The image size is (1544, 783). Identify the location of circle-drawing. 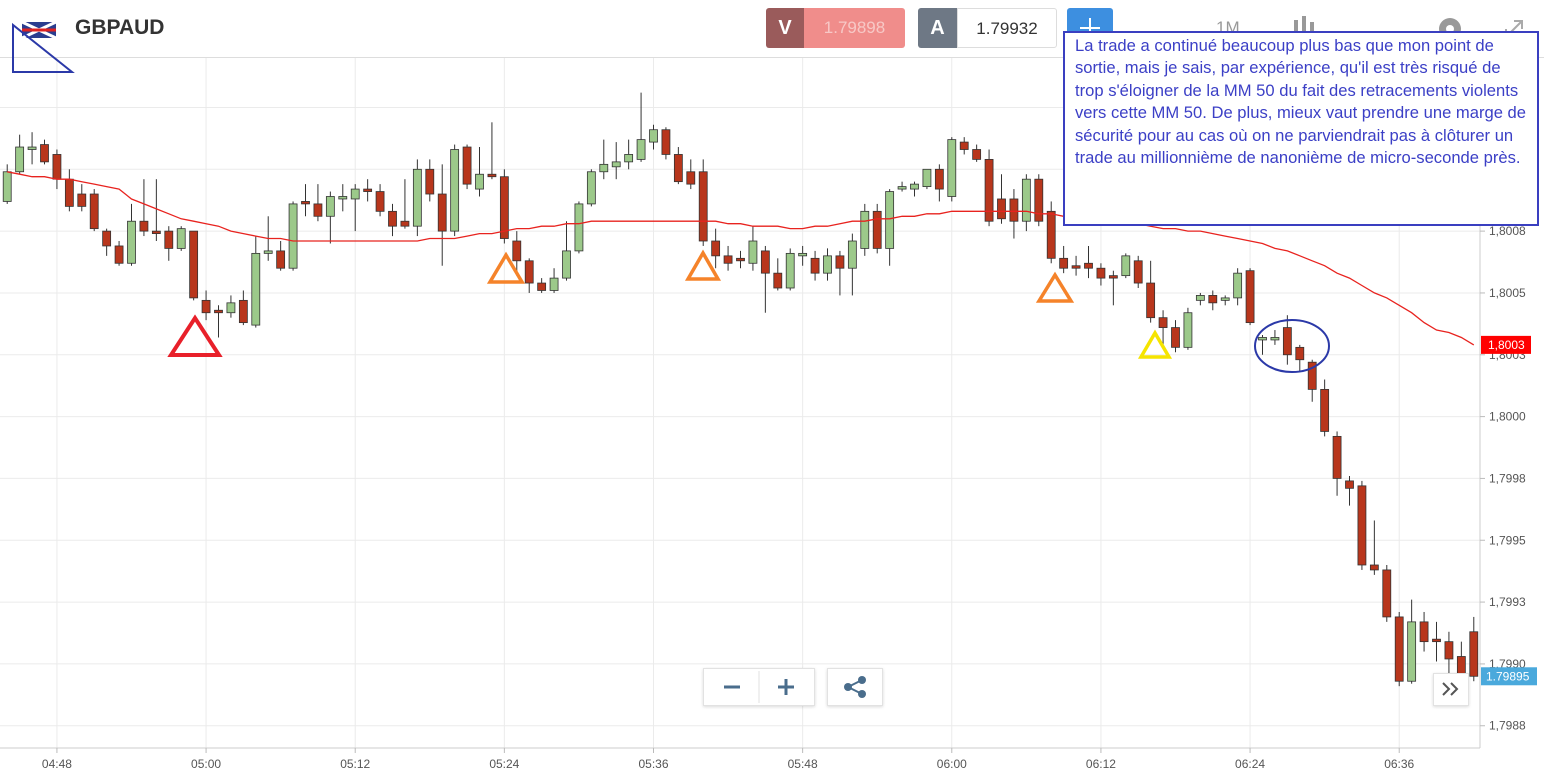
(1292, 346).